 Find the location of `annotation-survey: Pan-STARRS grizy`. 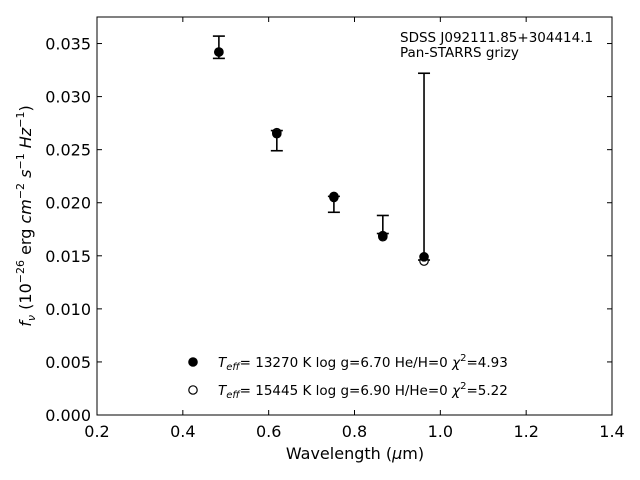

annotation-survey: Pan-STARRS grizy is located at coordinates (459, 53).